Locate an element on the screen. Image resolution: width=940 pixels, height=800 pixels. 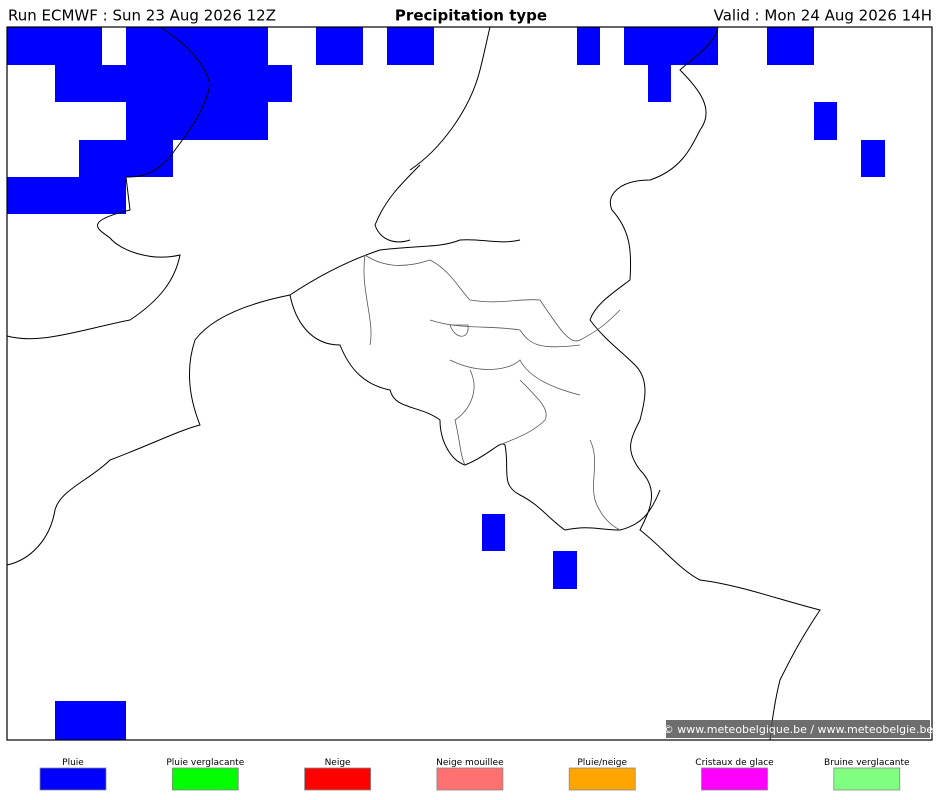
run-info: Run ECMWF : Sun 23 Aug 2026 12Z is located at coordinates (142, 16).